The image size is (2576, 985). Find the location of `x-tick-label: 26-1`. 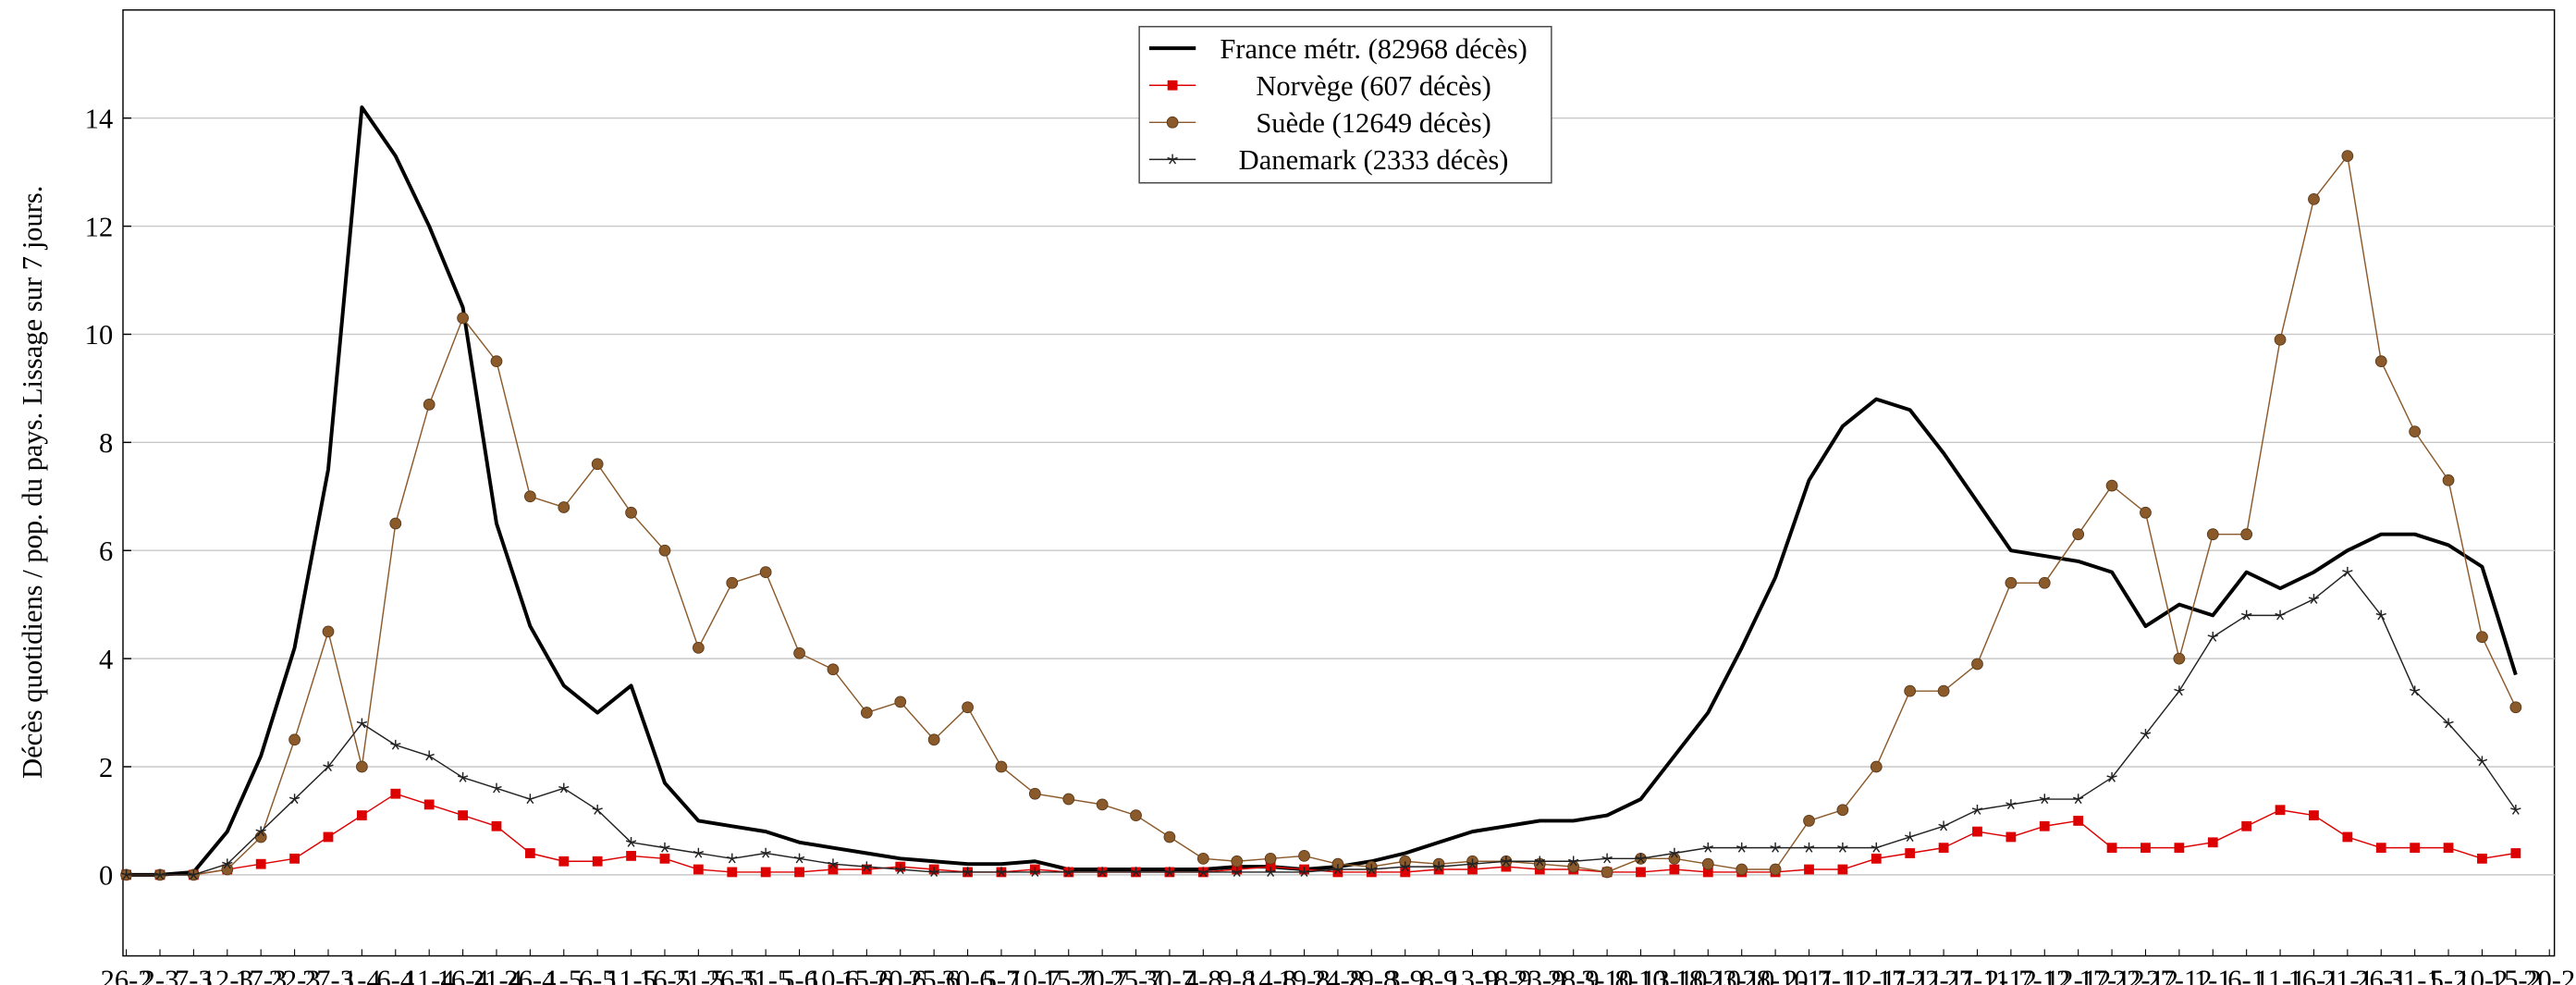

x-tick-label: 26-1 is located at coordinates (2381, 974).